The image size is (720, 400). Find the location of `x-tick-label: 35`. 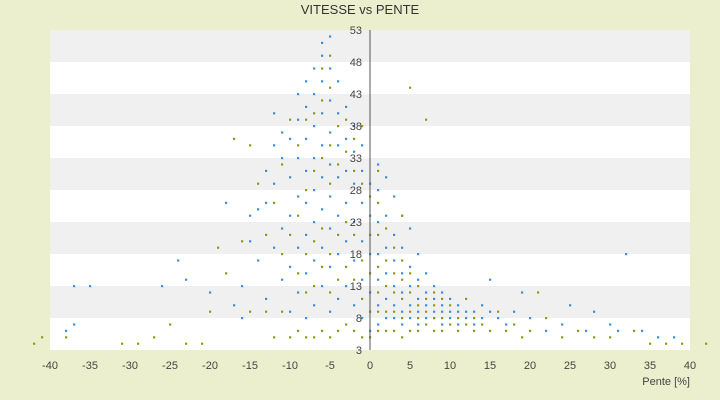

x-tick-label: 35 is located at coordinates (650, 366).